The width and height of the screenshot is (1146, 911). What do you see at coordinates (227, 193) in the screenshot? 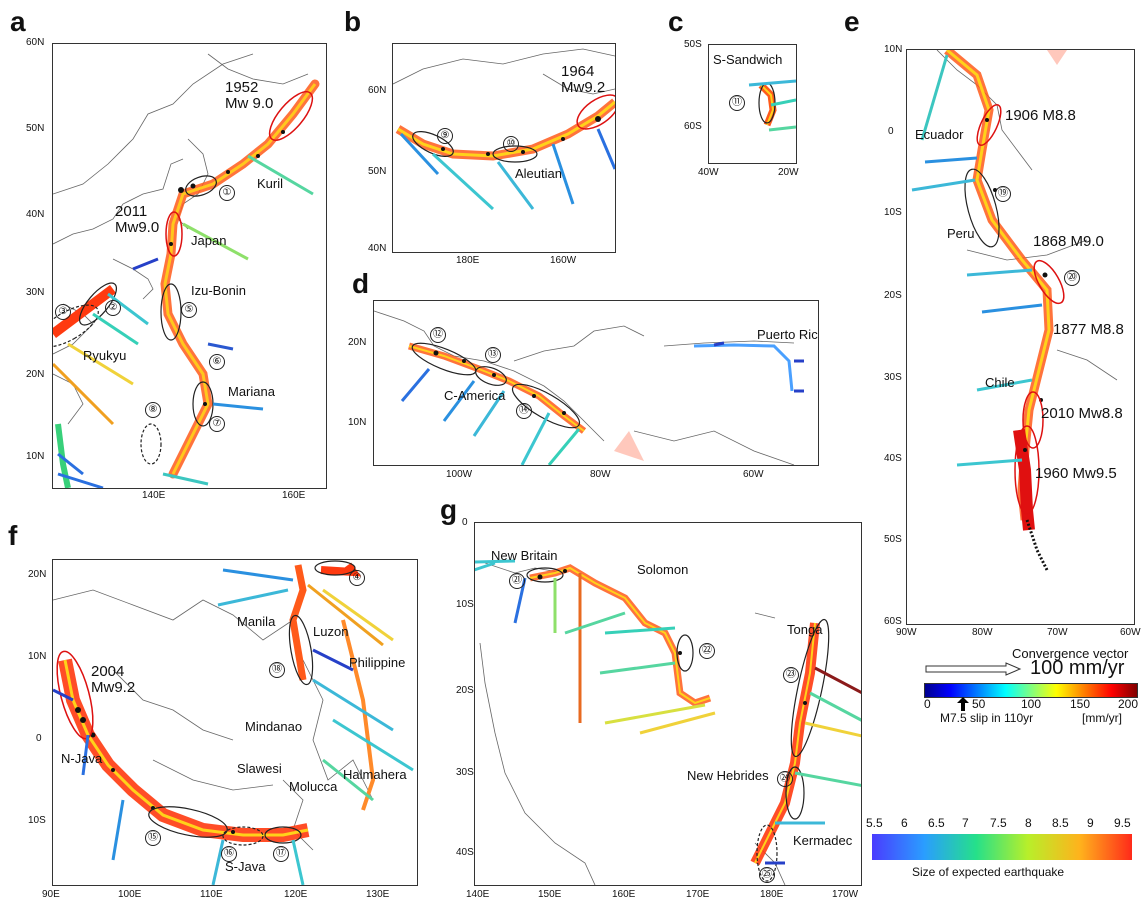
I see `segment-marker: ①` at bounding box center [227, 193].